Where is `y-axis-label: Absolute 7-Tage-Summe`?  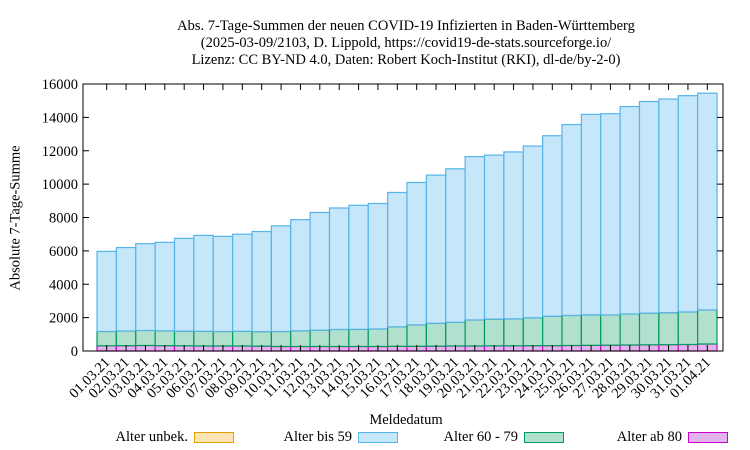
y-axis-label: Absolute 7-Tage-Summe is located at coordinates (15, 218).